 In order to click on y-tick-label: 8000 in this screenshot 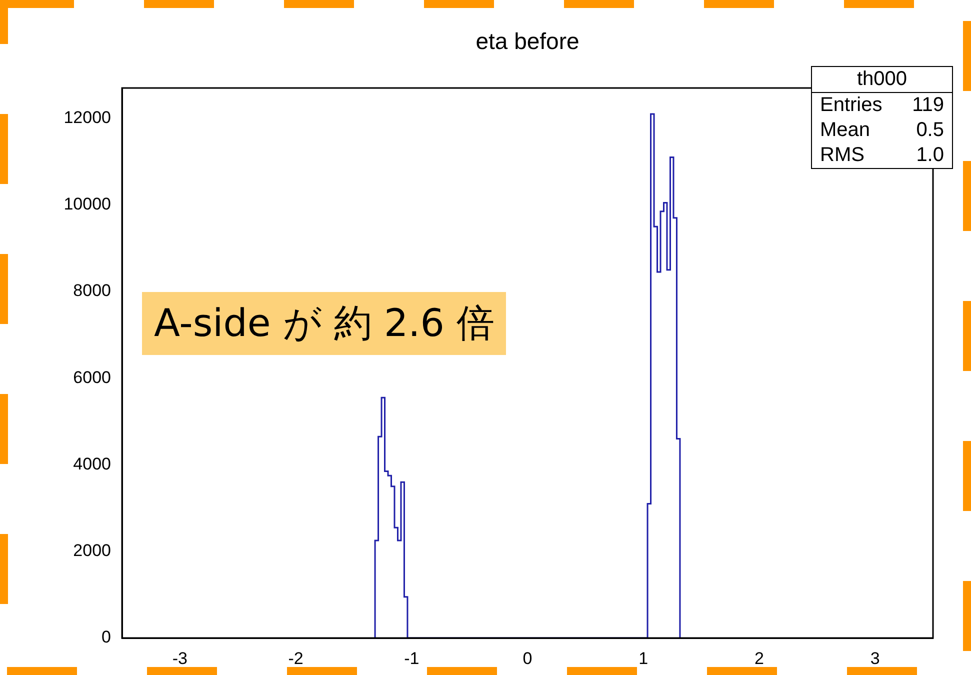, I will do `click(92, 290)`.